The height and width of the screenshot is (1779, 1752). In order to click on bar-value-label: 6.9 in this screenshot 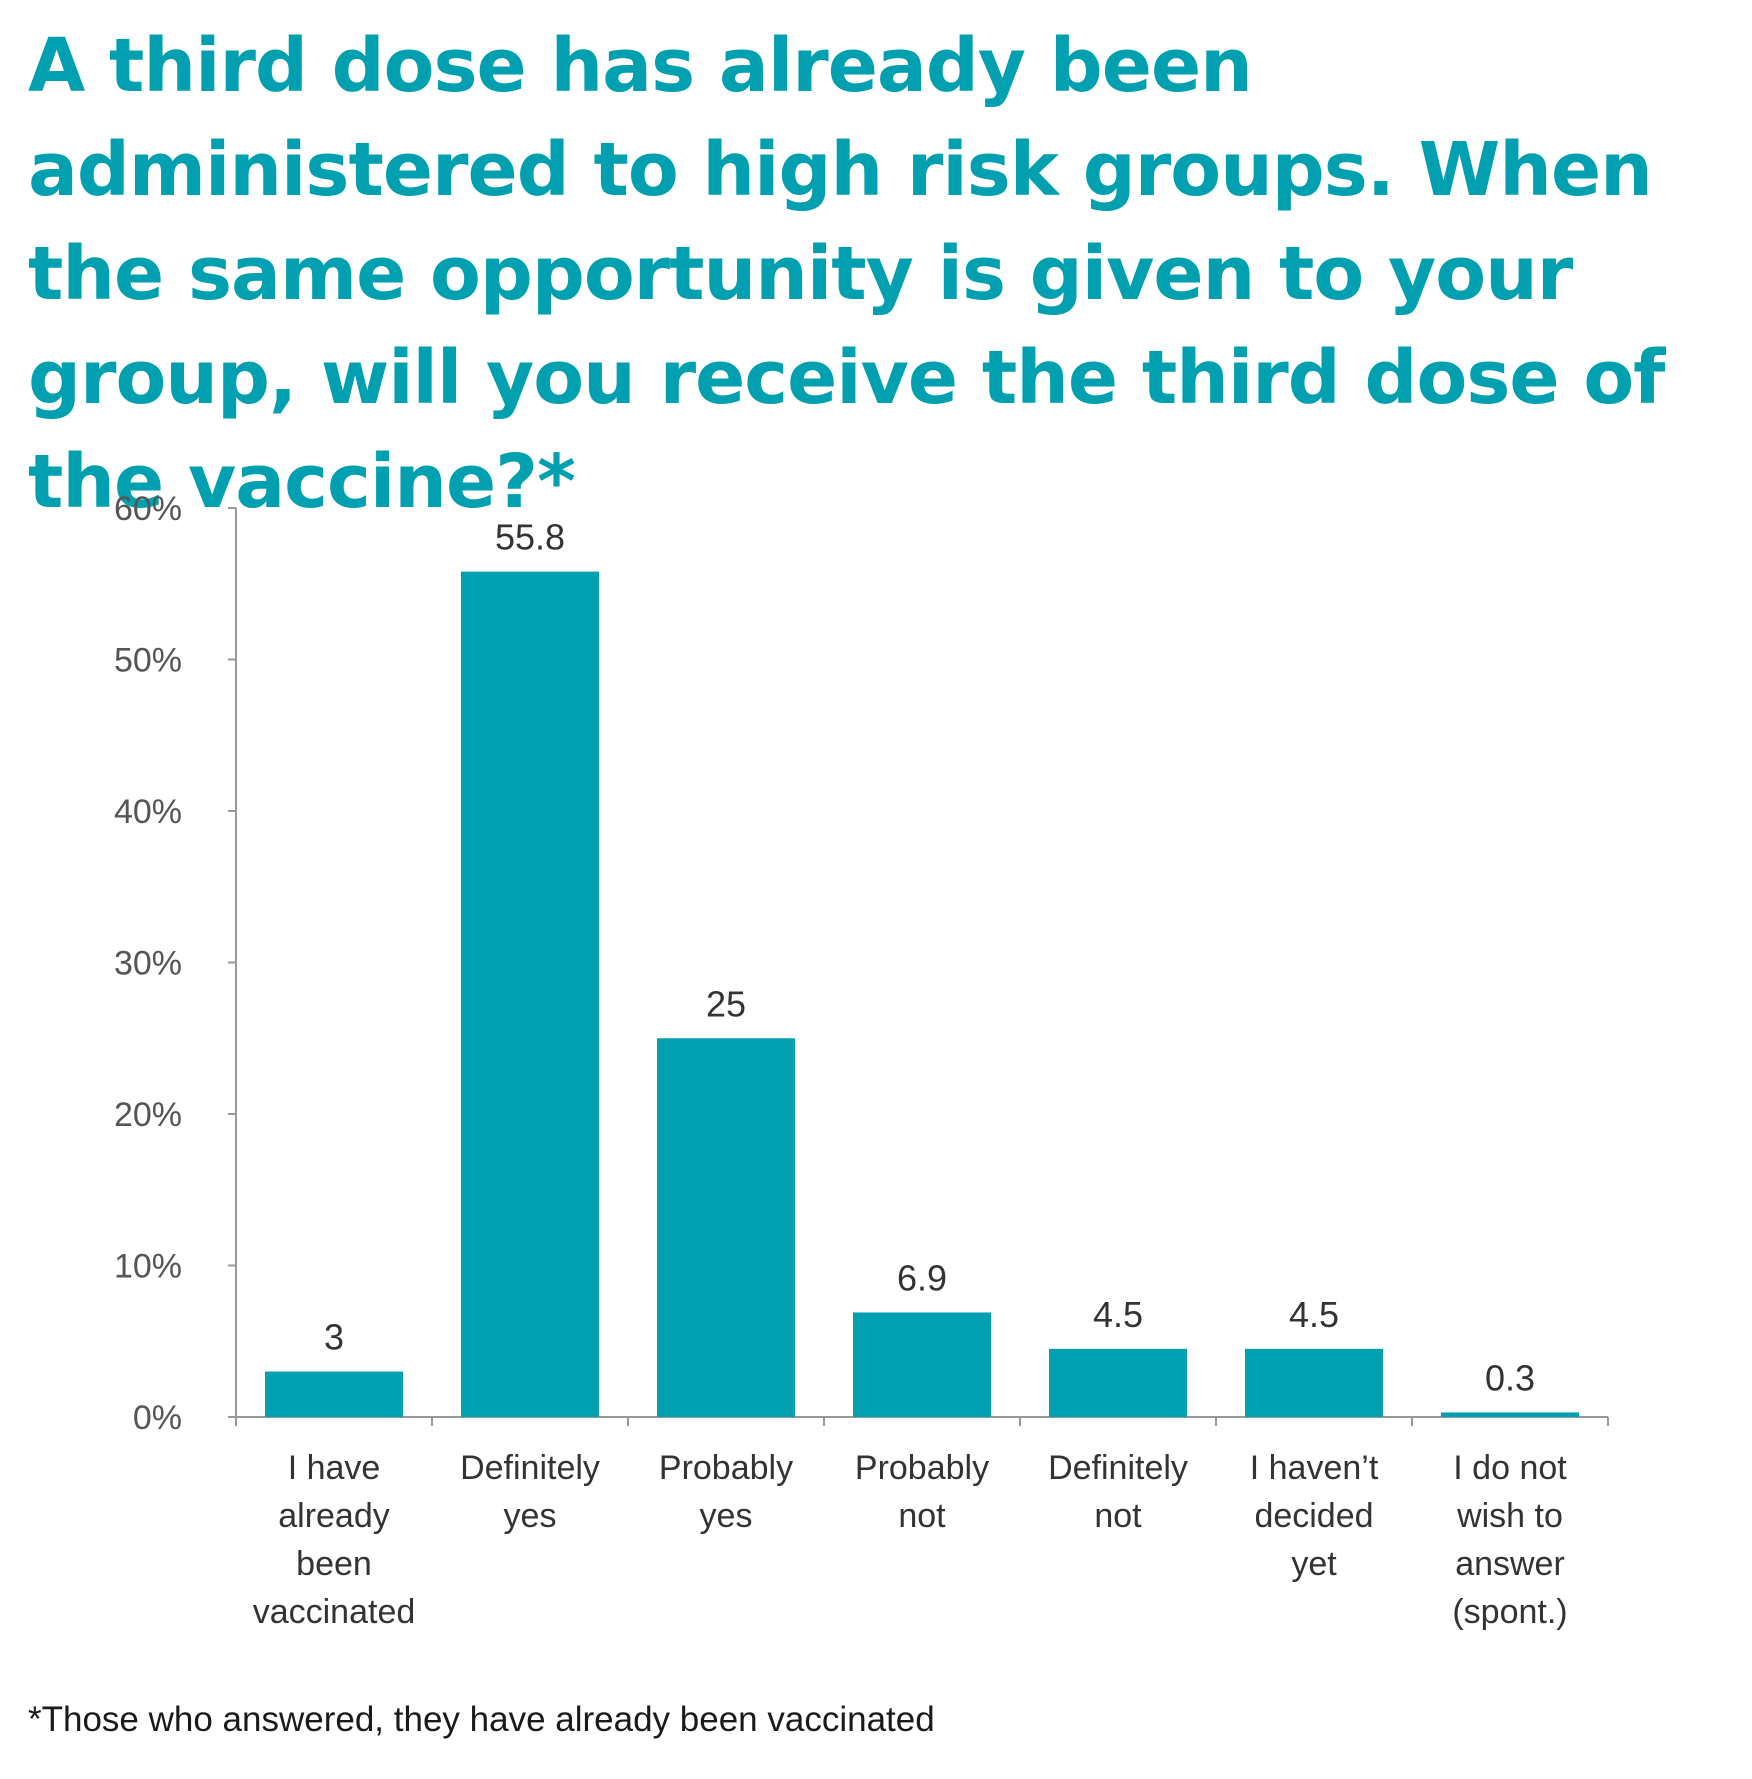, I will do `click(922, 1277)`.